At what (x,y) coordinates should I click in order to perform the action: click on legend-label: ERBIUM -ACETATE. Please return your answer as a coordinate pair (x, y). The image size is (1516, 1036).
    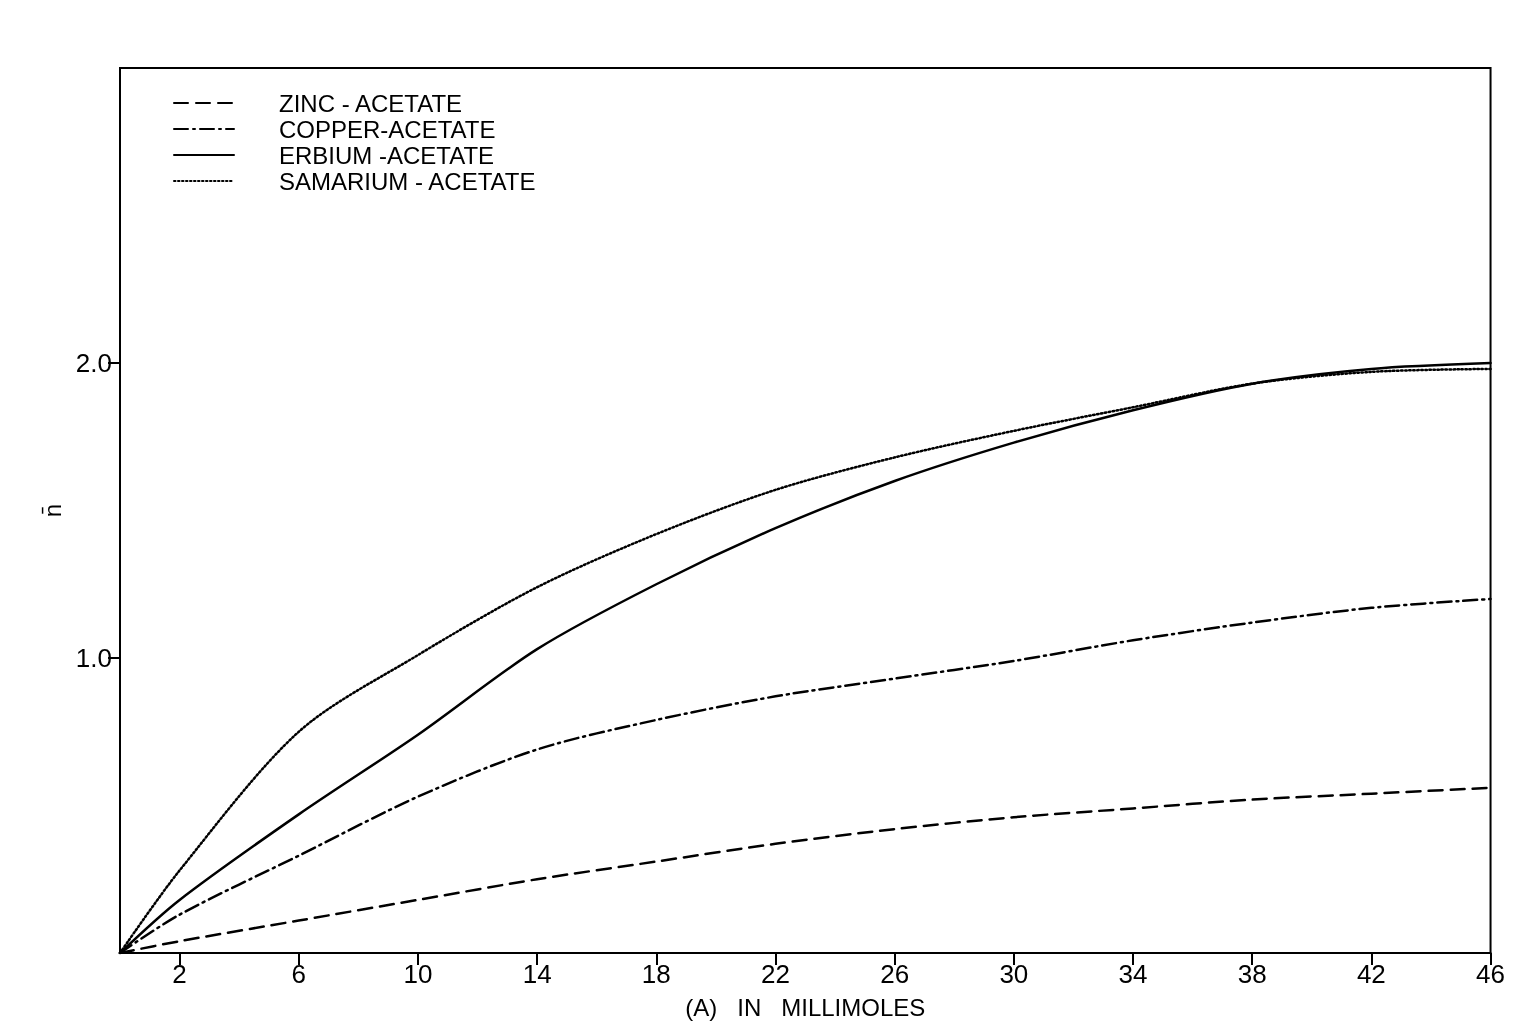
    Looking at the image, I should click on (387, 155).